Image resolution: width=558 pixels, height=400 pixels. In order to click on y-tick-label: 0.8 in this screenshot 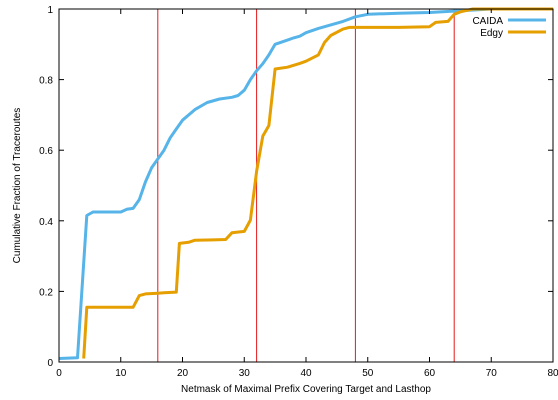, I will do `click(46, 81)`.